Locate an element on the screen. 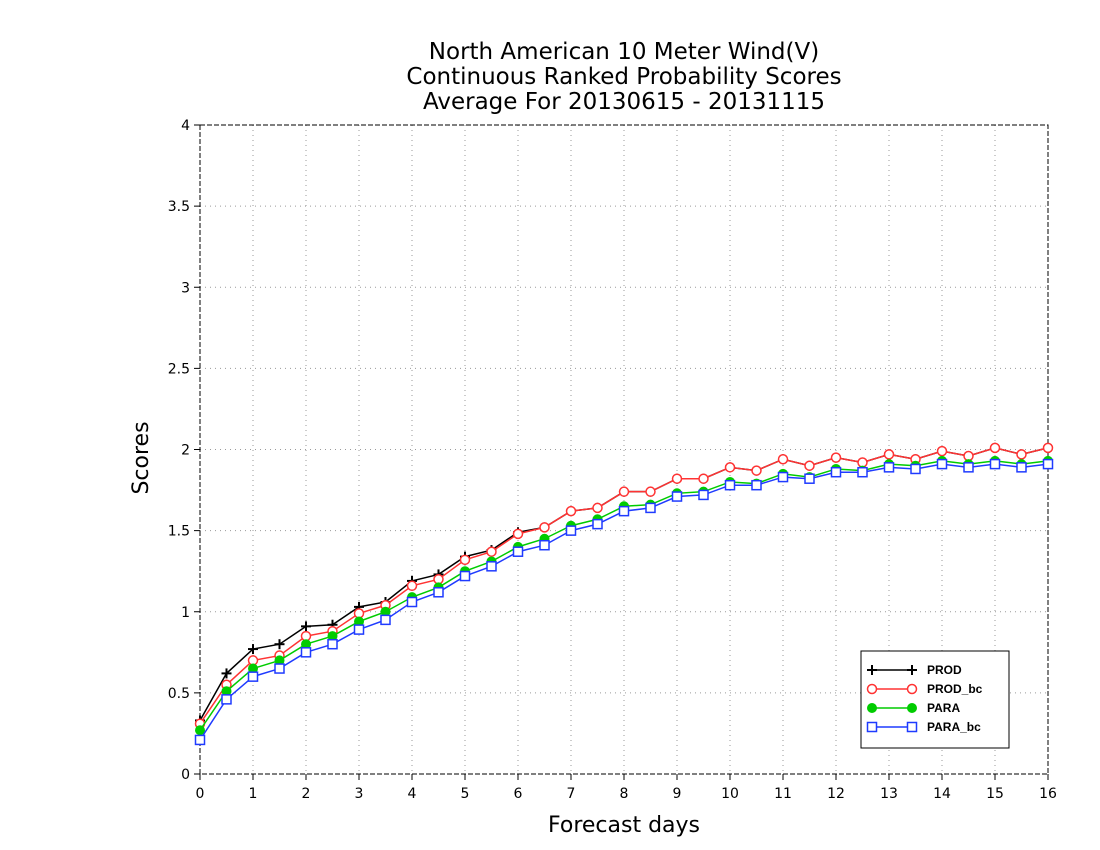 This screenshot has width=1100, height=850. y-tick-label: 1 is located at coordinates (185, 613).